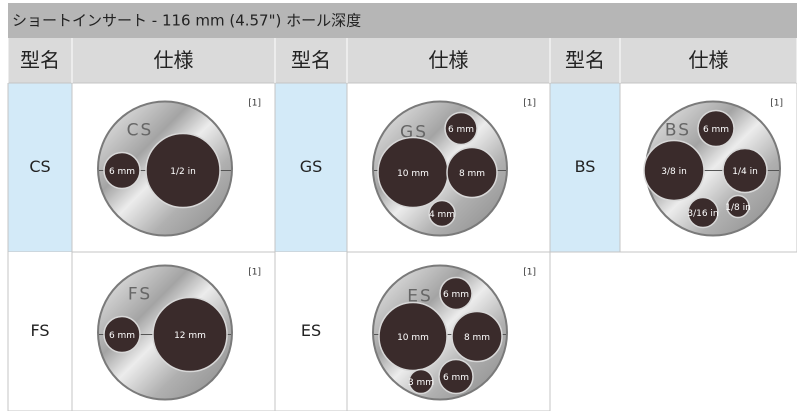  What do you see at coordinates (678, 131) in the screenshot?
I see `insert-label: BS` at bounding box center [678, 131].